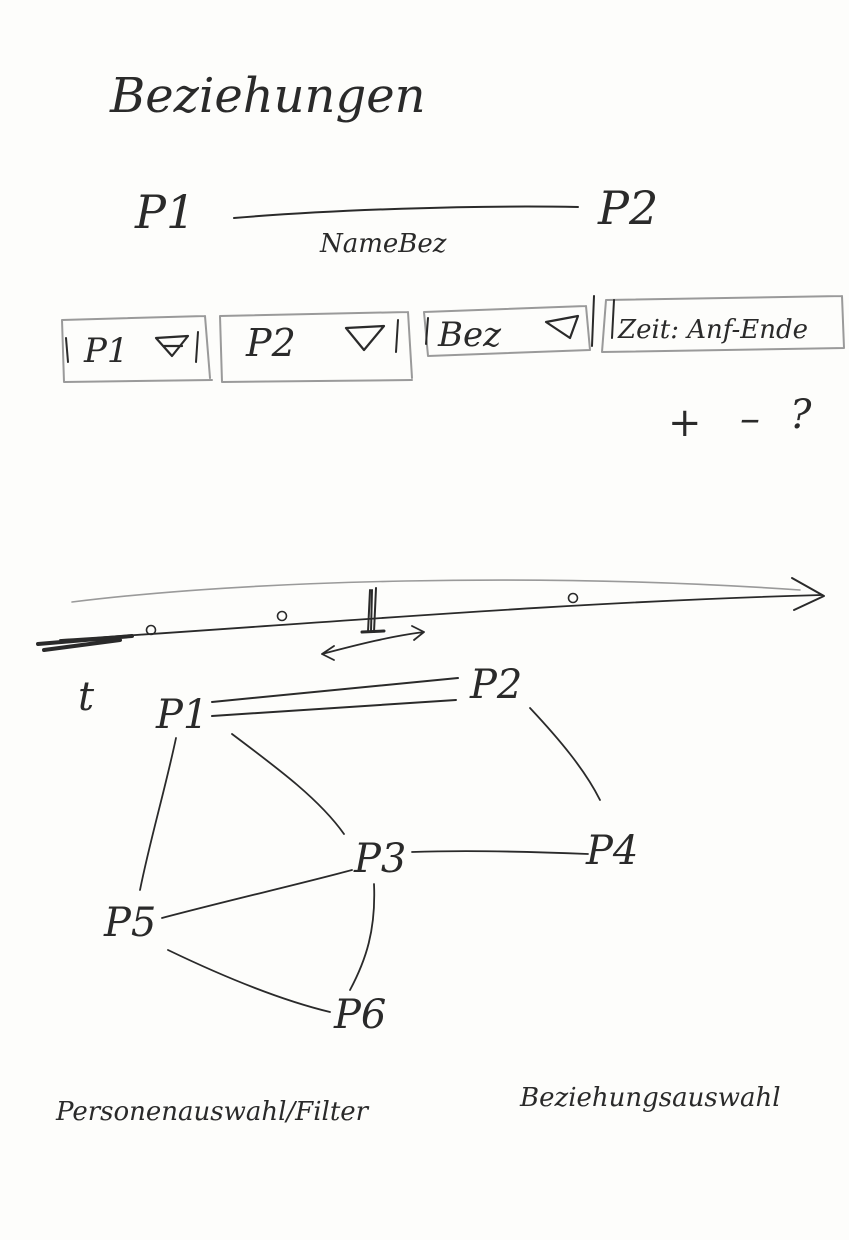 The image size is (849, 1240). Describe the element at coordinates (396, 220) in the screenshot. I see `relation-sketch: P1 P2 NameBez` at that location.